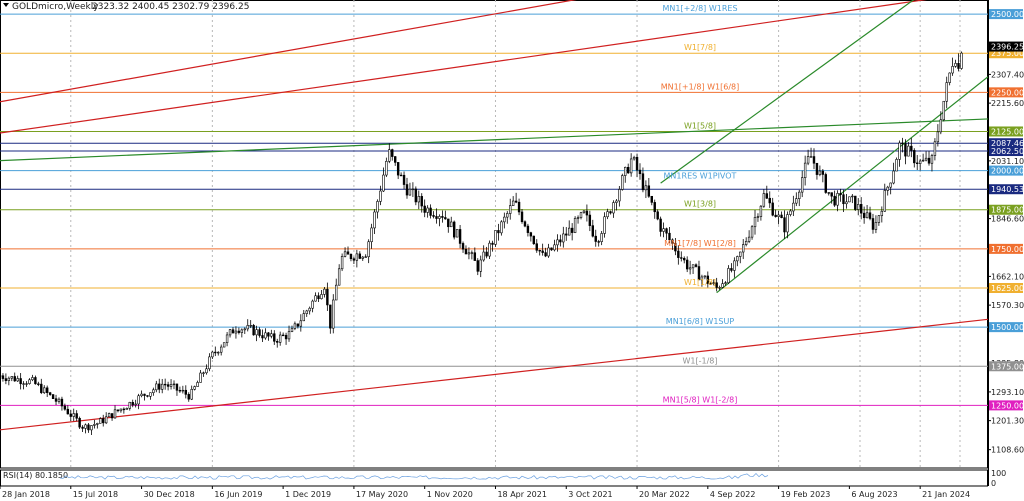 The image size is (1024, 501). I want to click on x-tick-label: 20 Mar 2022, so click(664, 494).